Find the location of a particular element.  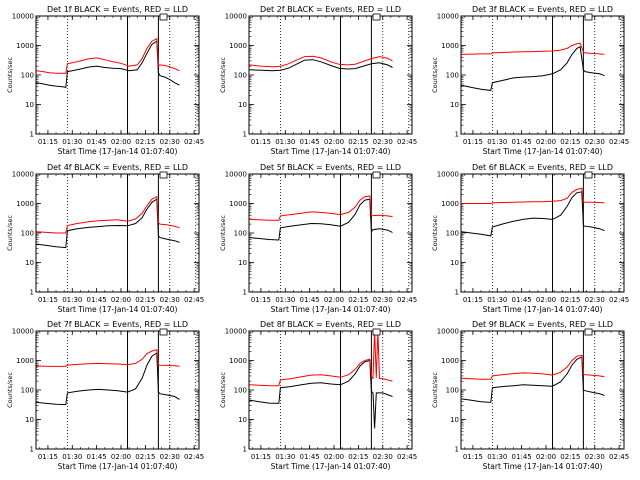

panel-title: Det 1f BLACK = Events, RED = LLD is located at coordinates (117, 9).